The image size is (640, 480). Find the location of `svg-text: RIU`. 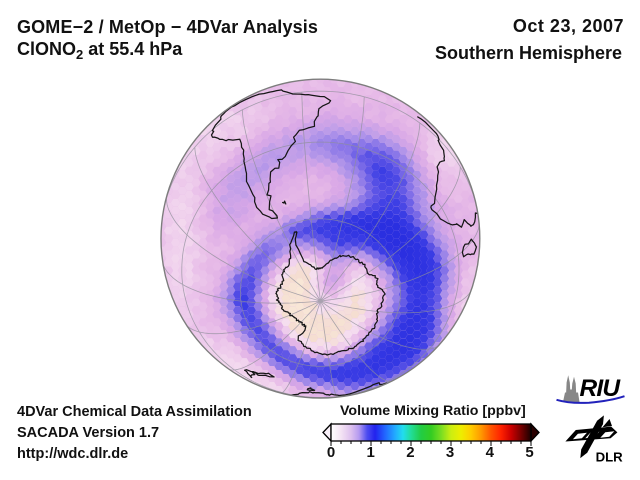

svg-text: RIU is located at coordinates (601, 388).